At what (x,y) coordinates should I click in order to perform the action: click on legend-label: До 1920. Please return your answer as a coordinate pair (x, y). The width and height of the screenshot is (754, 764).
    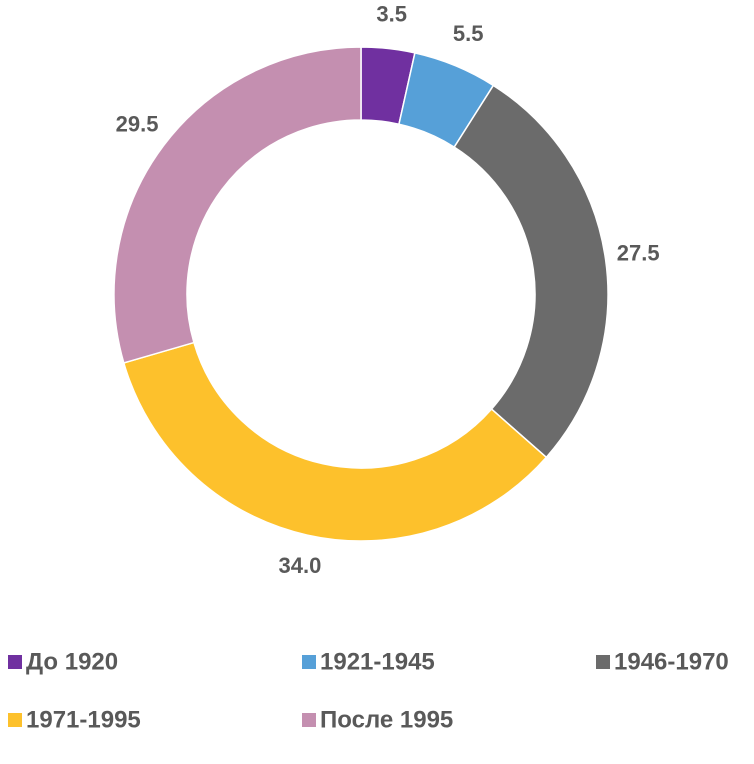
    Looking at the image, I should click on (72, 661).